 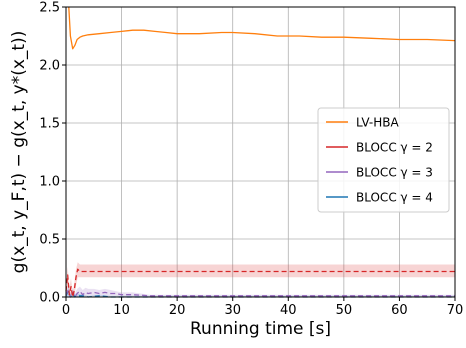 I want to click on y-tick-label: 1.5, so click(x=49, y=124).